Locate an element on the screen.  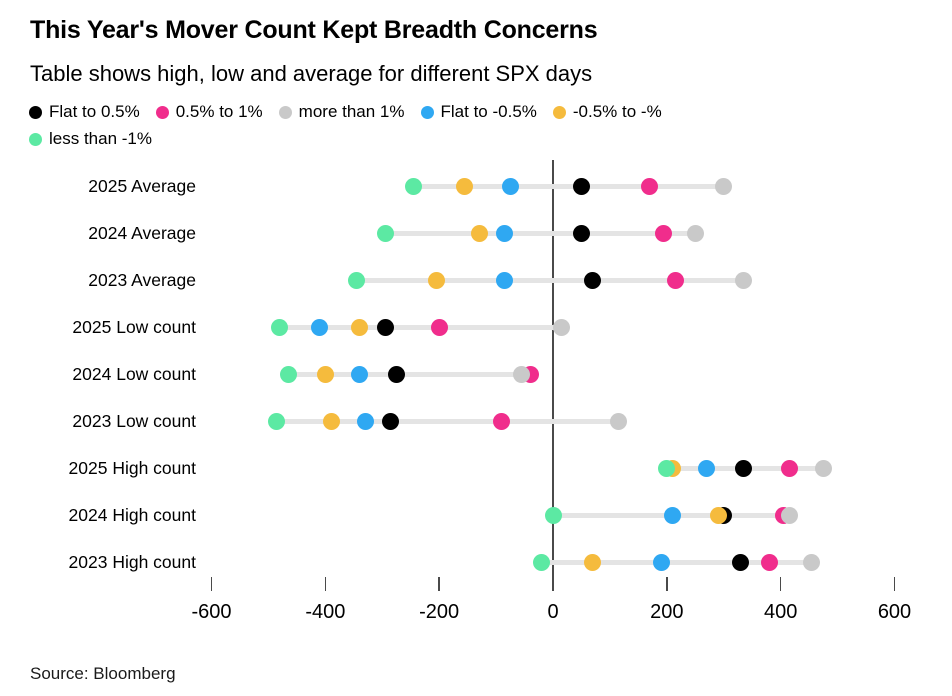
category-label: 2024 High count is located at coordinates (132, 514).